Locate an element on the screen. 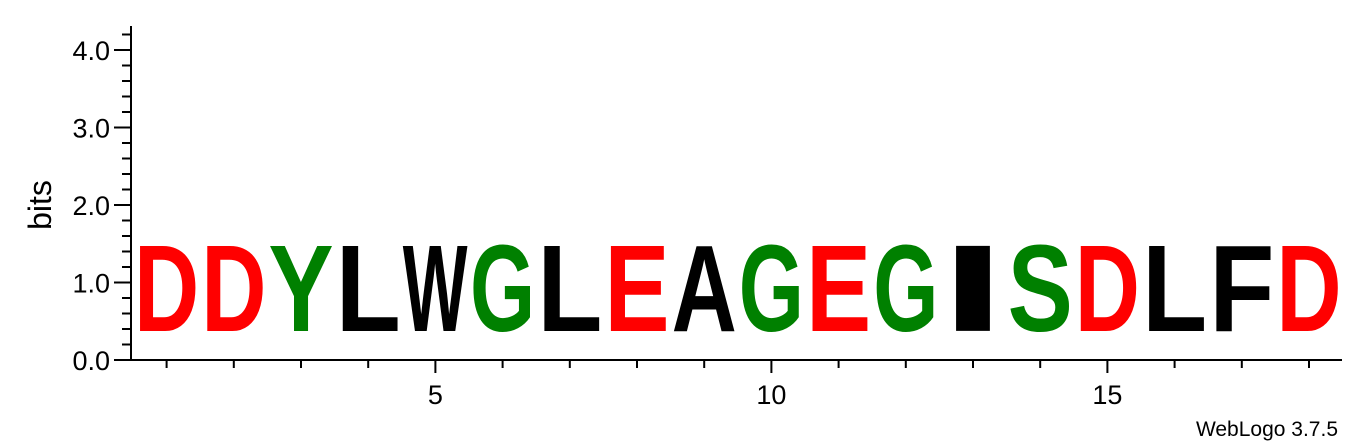  logo-letter: W is located at coordinates (435, 289).